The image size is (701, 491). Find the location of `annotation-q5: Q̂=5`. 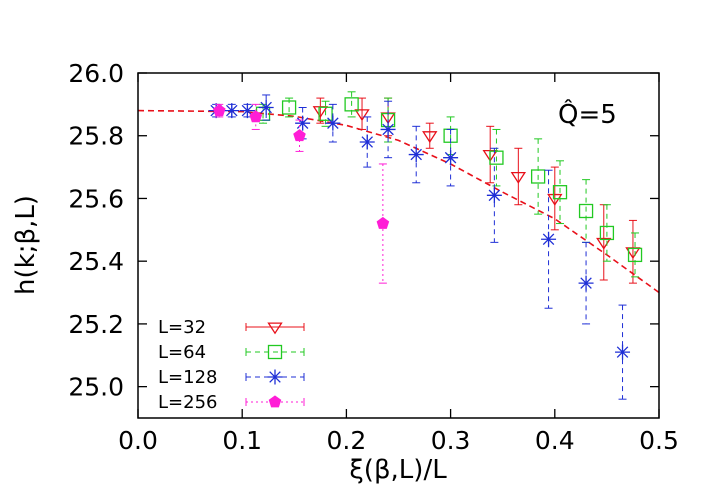

annotation-q5: Q̂=5 is located at coordinates (587, 114).